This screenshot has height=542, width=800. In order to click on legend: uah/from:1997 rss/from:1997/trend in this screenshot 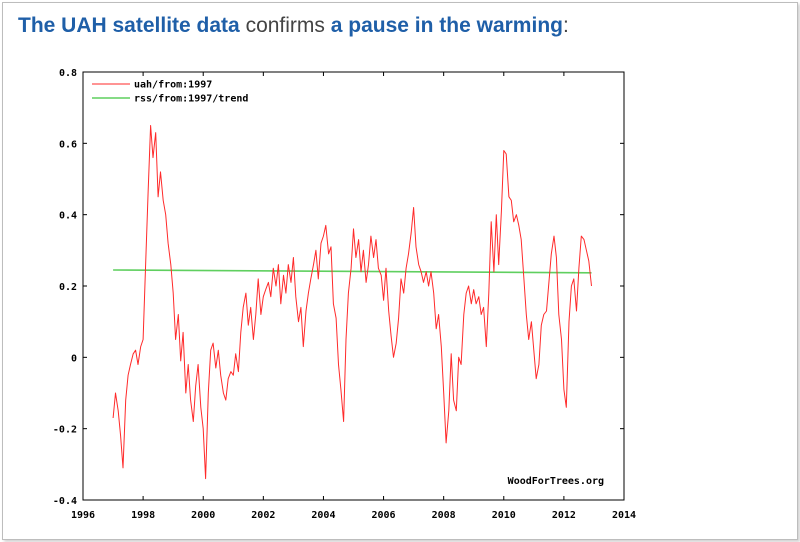, I will do `click(170, 92)`.